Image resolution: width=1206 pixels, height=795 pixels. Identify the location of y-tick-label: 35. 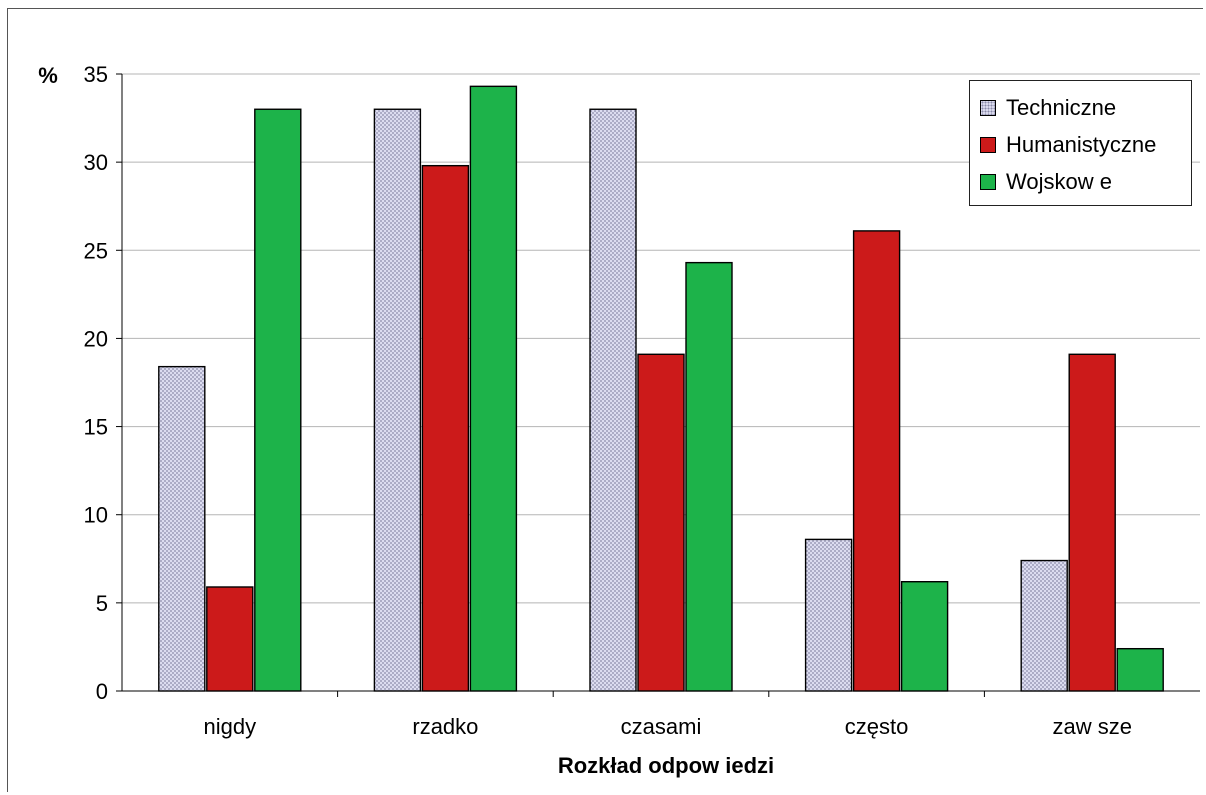
(96, 74).